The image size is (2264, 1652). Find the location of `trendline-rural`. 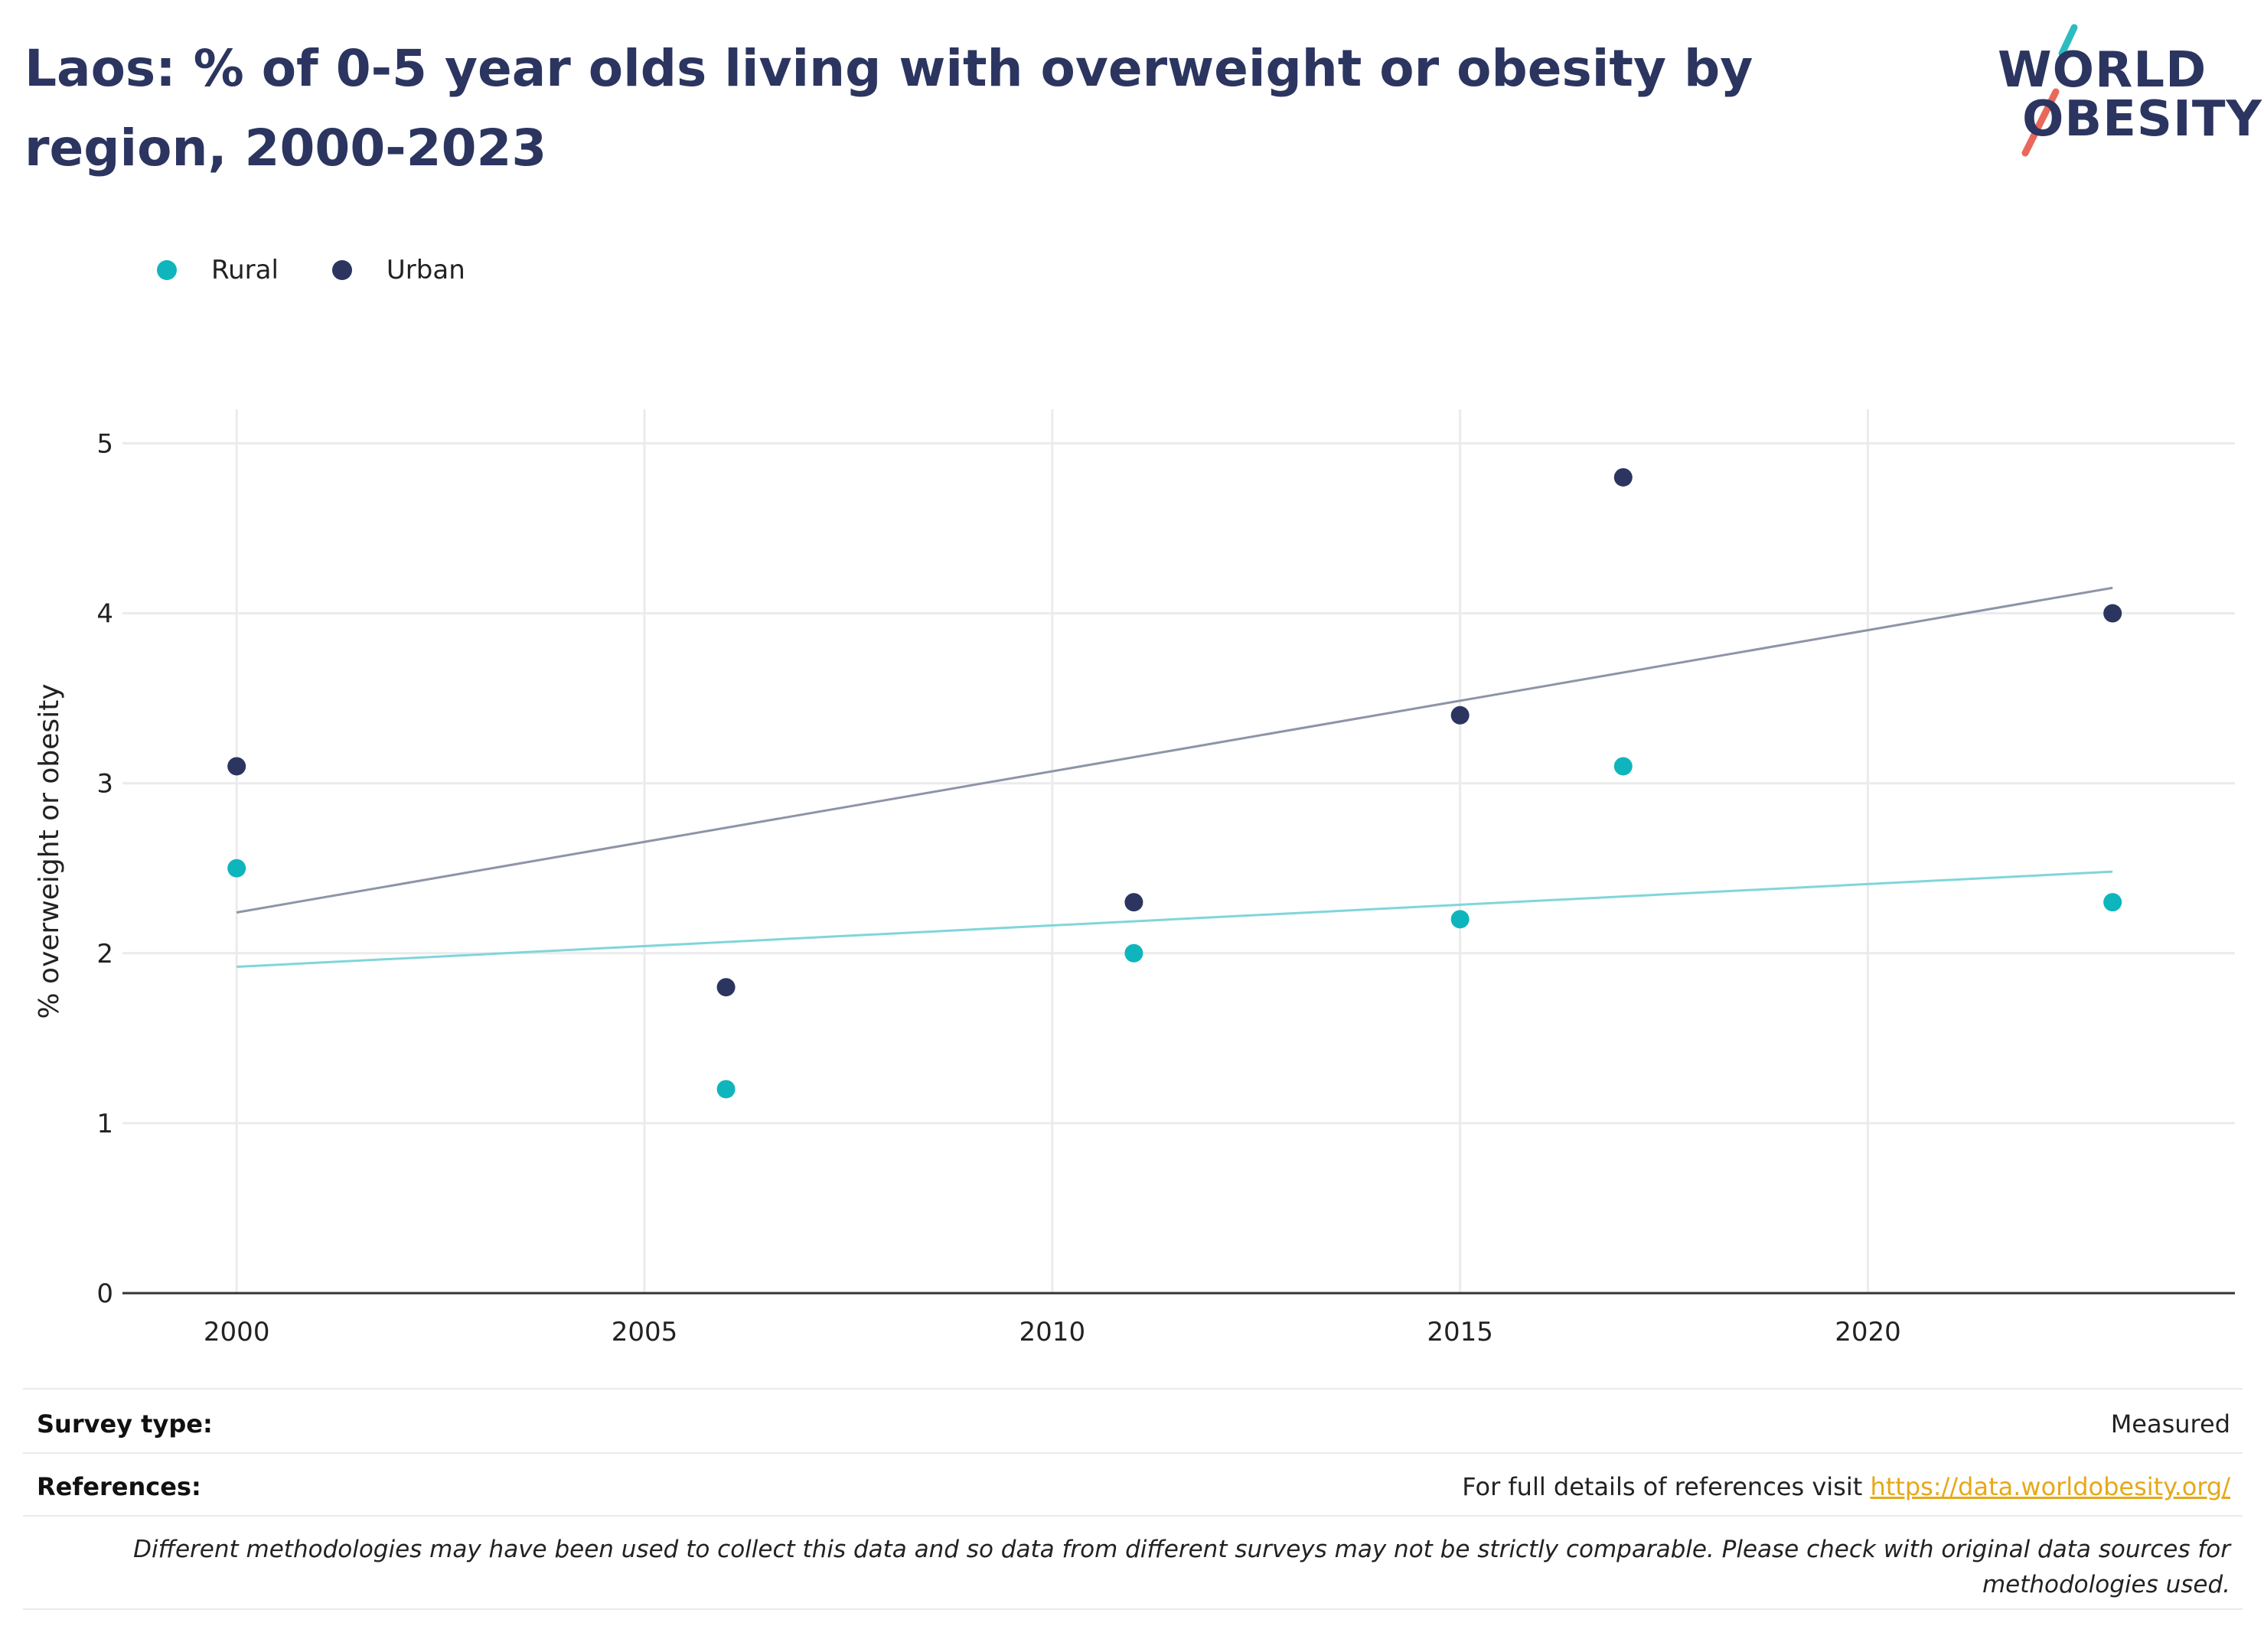

trendline-rural is located at coordinates (1175, 920).